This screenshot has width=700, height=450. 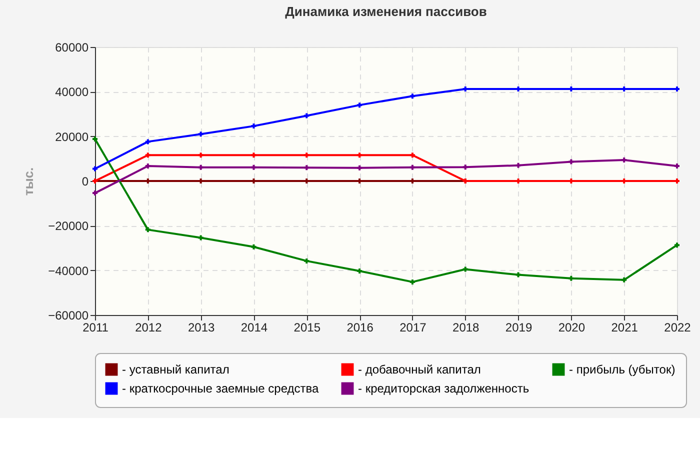 I want to click on chart-title: Динамика изменения пассивов, so click(x=386, y=11).